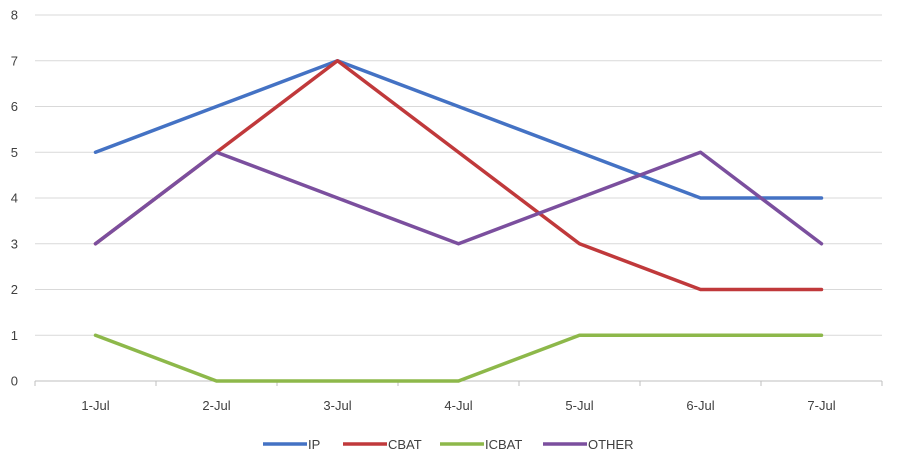 Image resolution: width=902 pixels, height=470 pixels. What do you see at coordinates (314, 444) in the screenshot?
I see `legend-label: IP` at bounding box center [314, 444].